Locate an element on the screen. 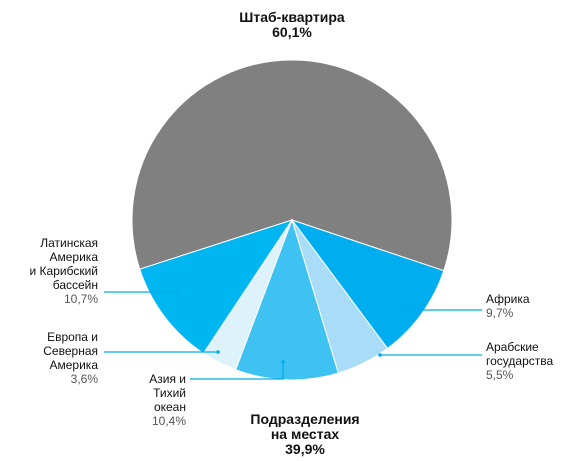 Image resolution: width=572 pixels, height=461 pixels. slice-label: Африка 9,7% is located at coordinates (508, 306).